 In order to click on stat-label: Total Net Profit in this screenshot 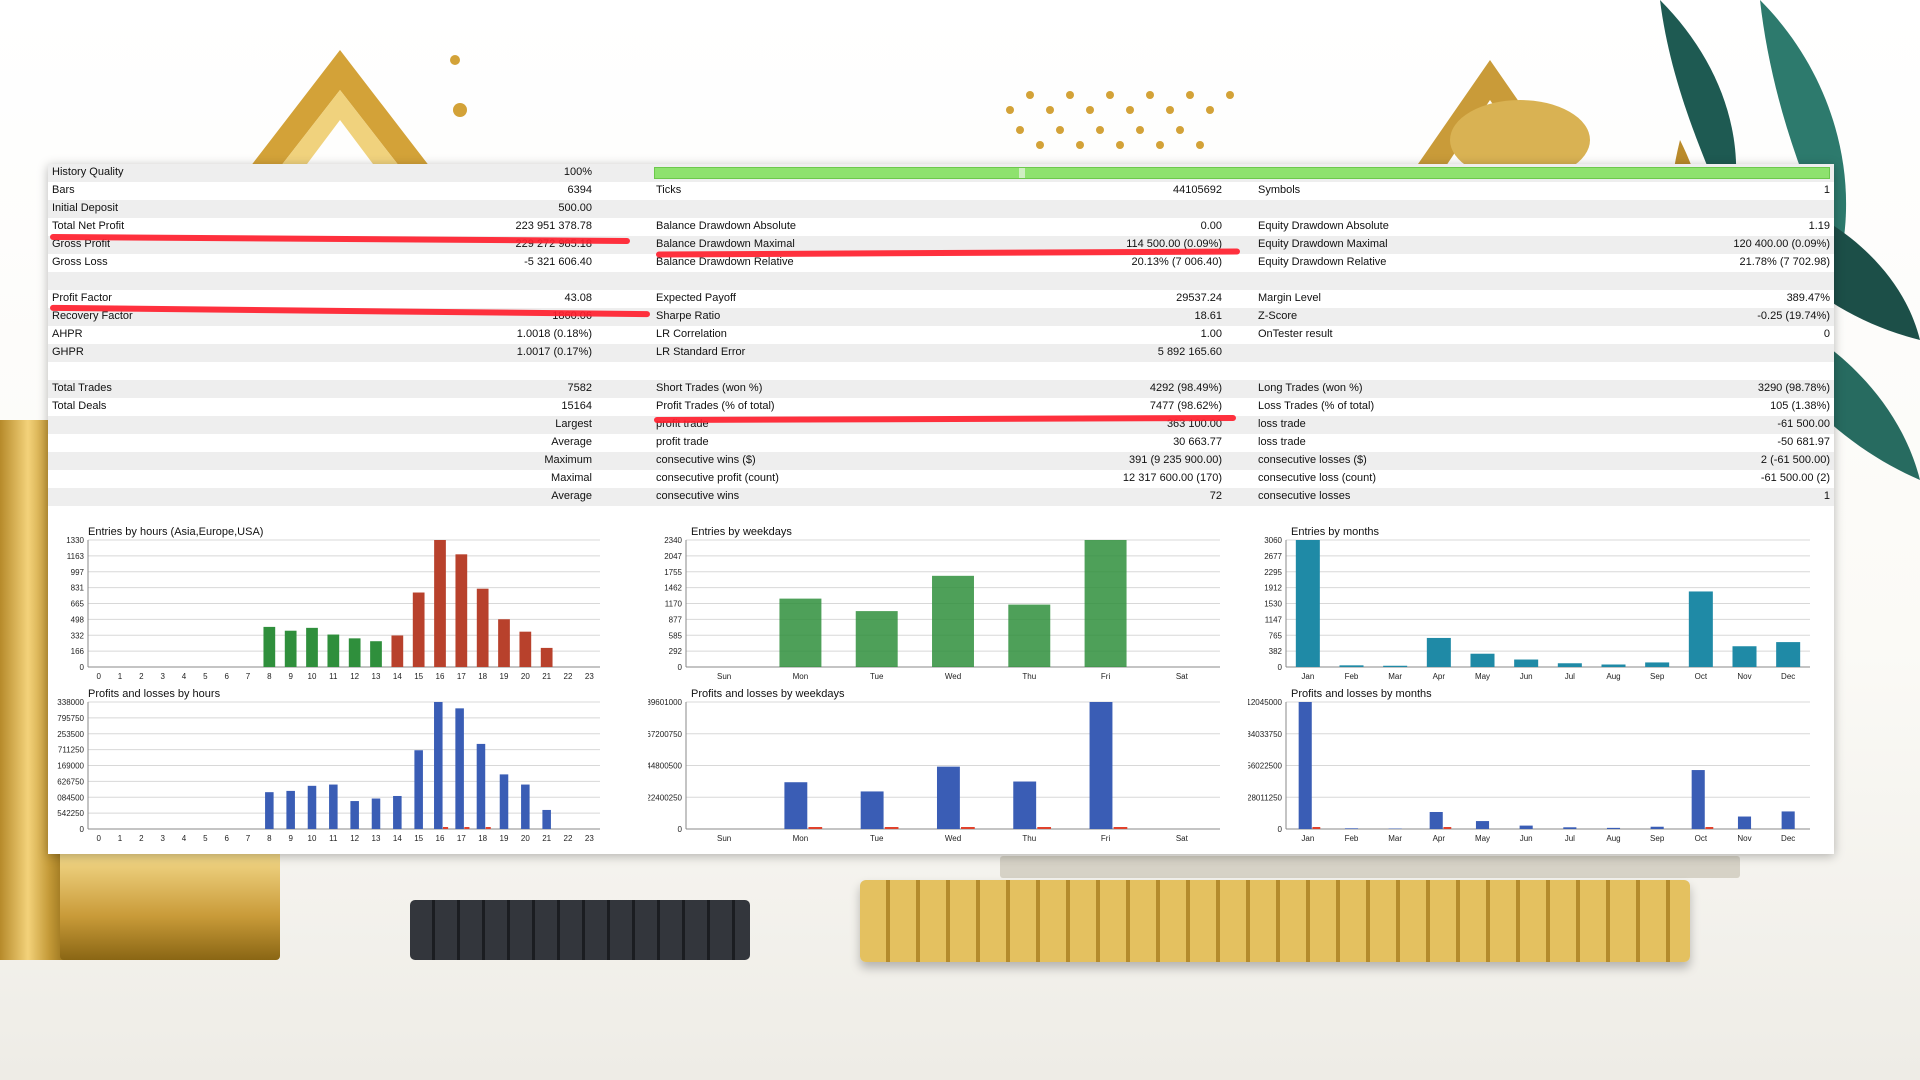, I will do `click(88, 226)`.